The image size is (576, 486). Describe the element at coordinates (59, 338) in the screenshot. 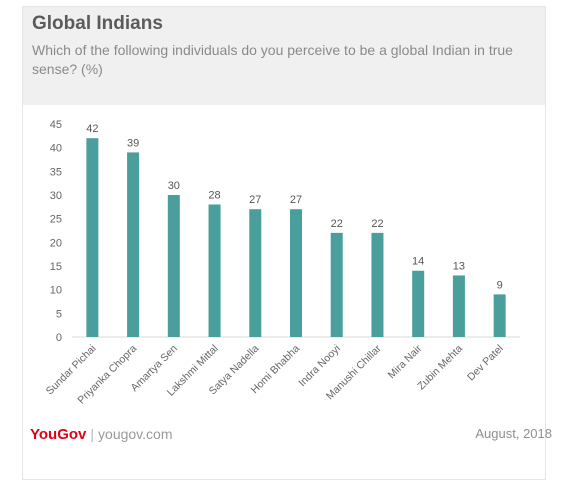

I see `y-tick-label: 0` at that location.